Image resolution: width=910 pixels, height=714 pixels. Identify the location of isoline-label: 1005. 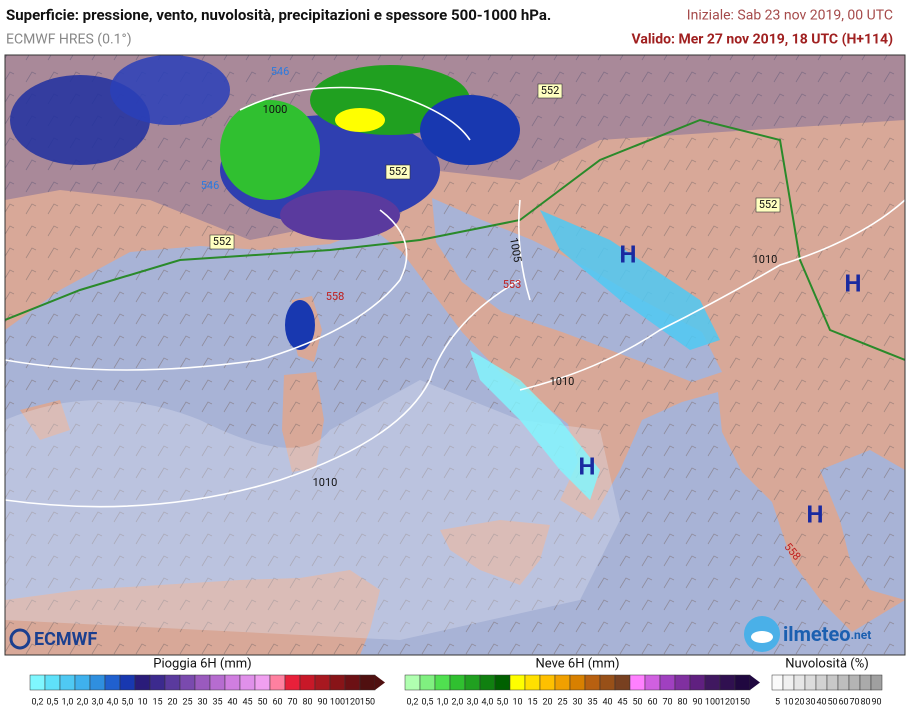
(515, 250).